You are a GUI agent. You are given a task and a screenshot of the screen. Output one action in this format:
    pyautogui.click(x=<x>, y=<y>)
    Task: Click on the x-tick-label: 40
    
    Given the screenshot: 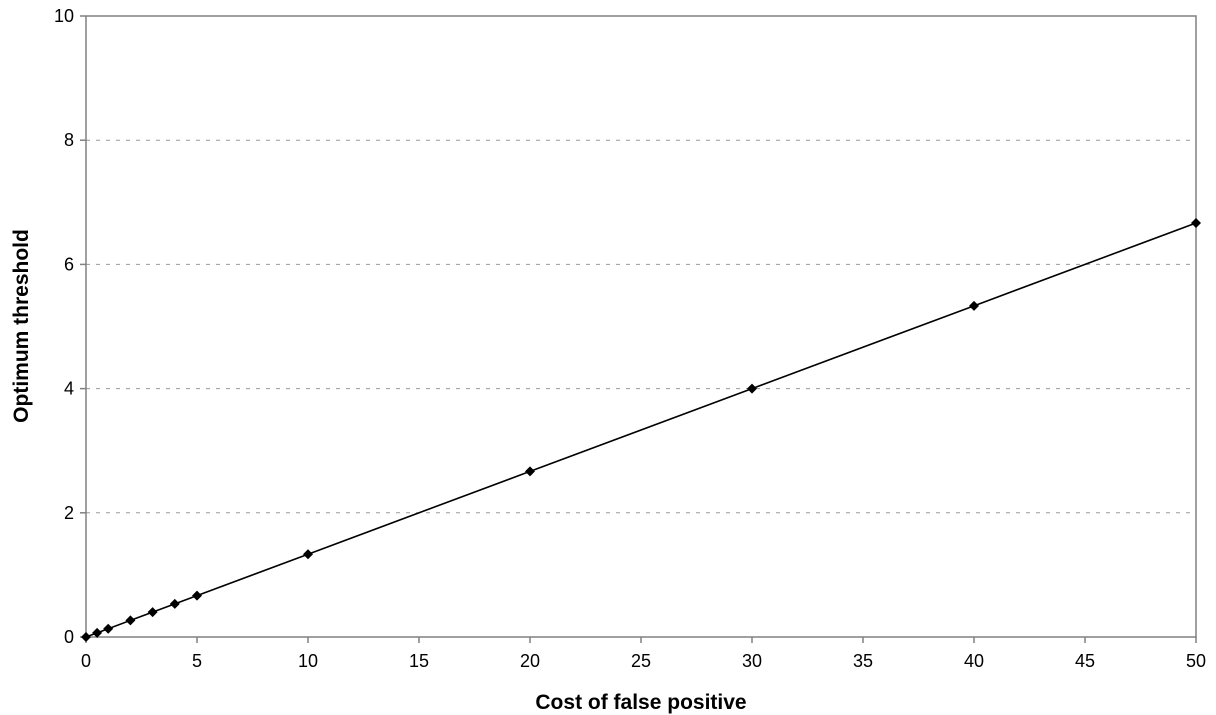 What is the action you would take?
    pyautogui.click(x=974, y=661)
    